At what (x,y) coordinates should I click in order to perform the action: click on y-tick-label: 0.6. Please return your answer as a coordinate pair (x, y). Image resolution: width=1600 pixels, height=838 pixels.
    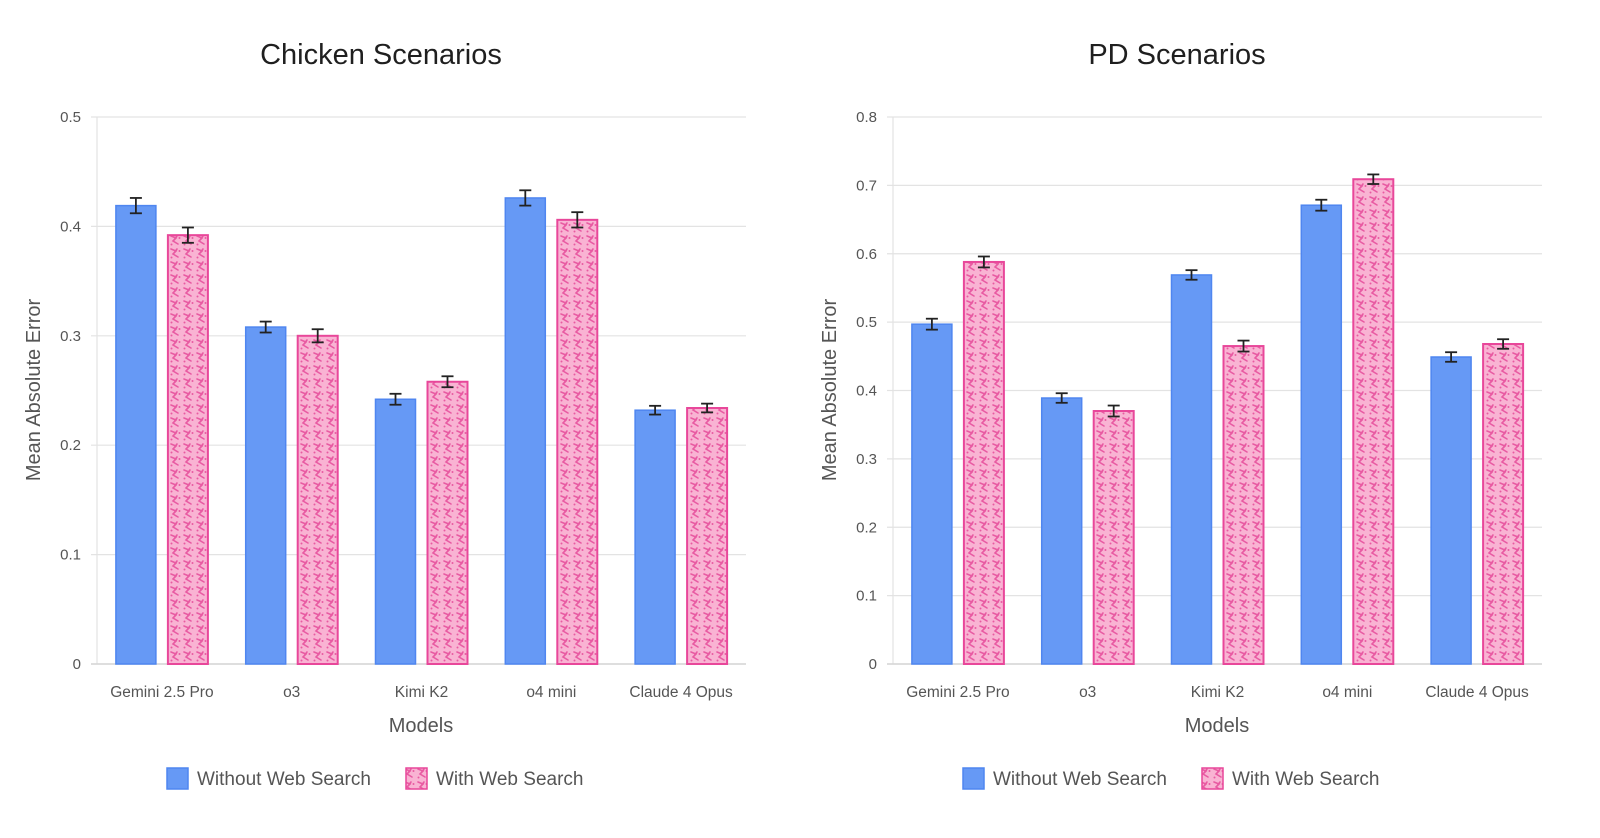
    Looking at the image, I should click on (866, 254).